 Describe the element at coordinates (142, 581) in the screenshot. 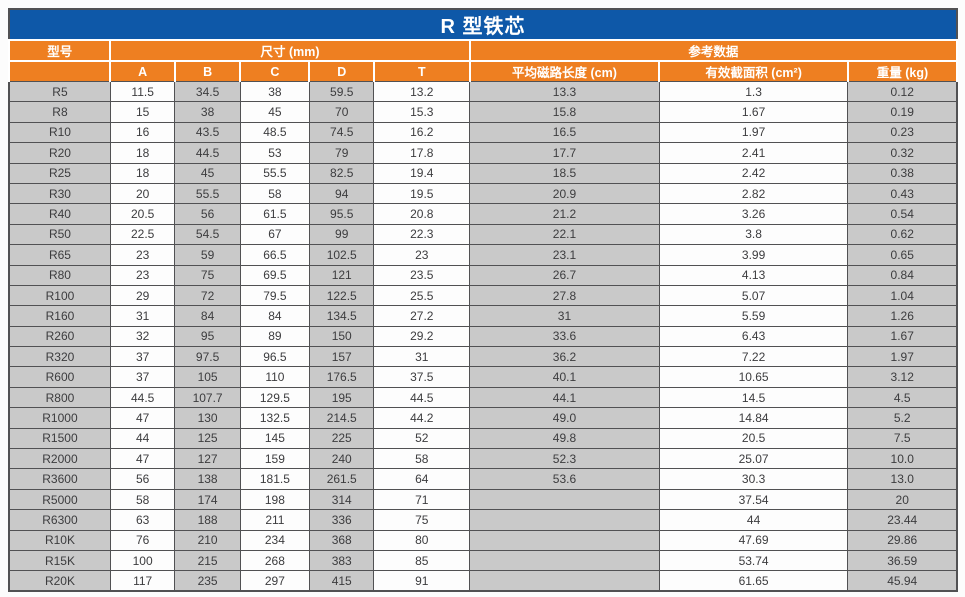

I see `value-cell: 117` at that location.